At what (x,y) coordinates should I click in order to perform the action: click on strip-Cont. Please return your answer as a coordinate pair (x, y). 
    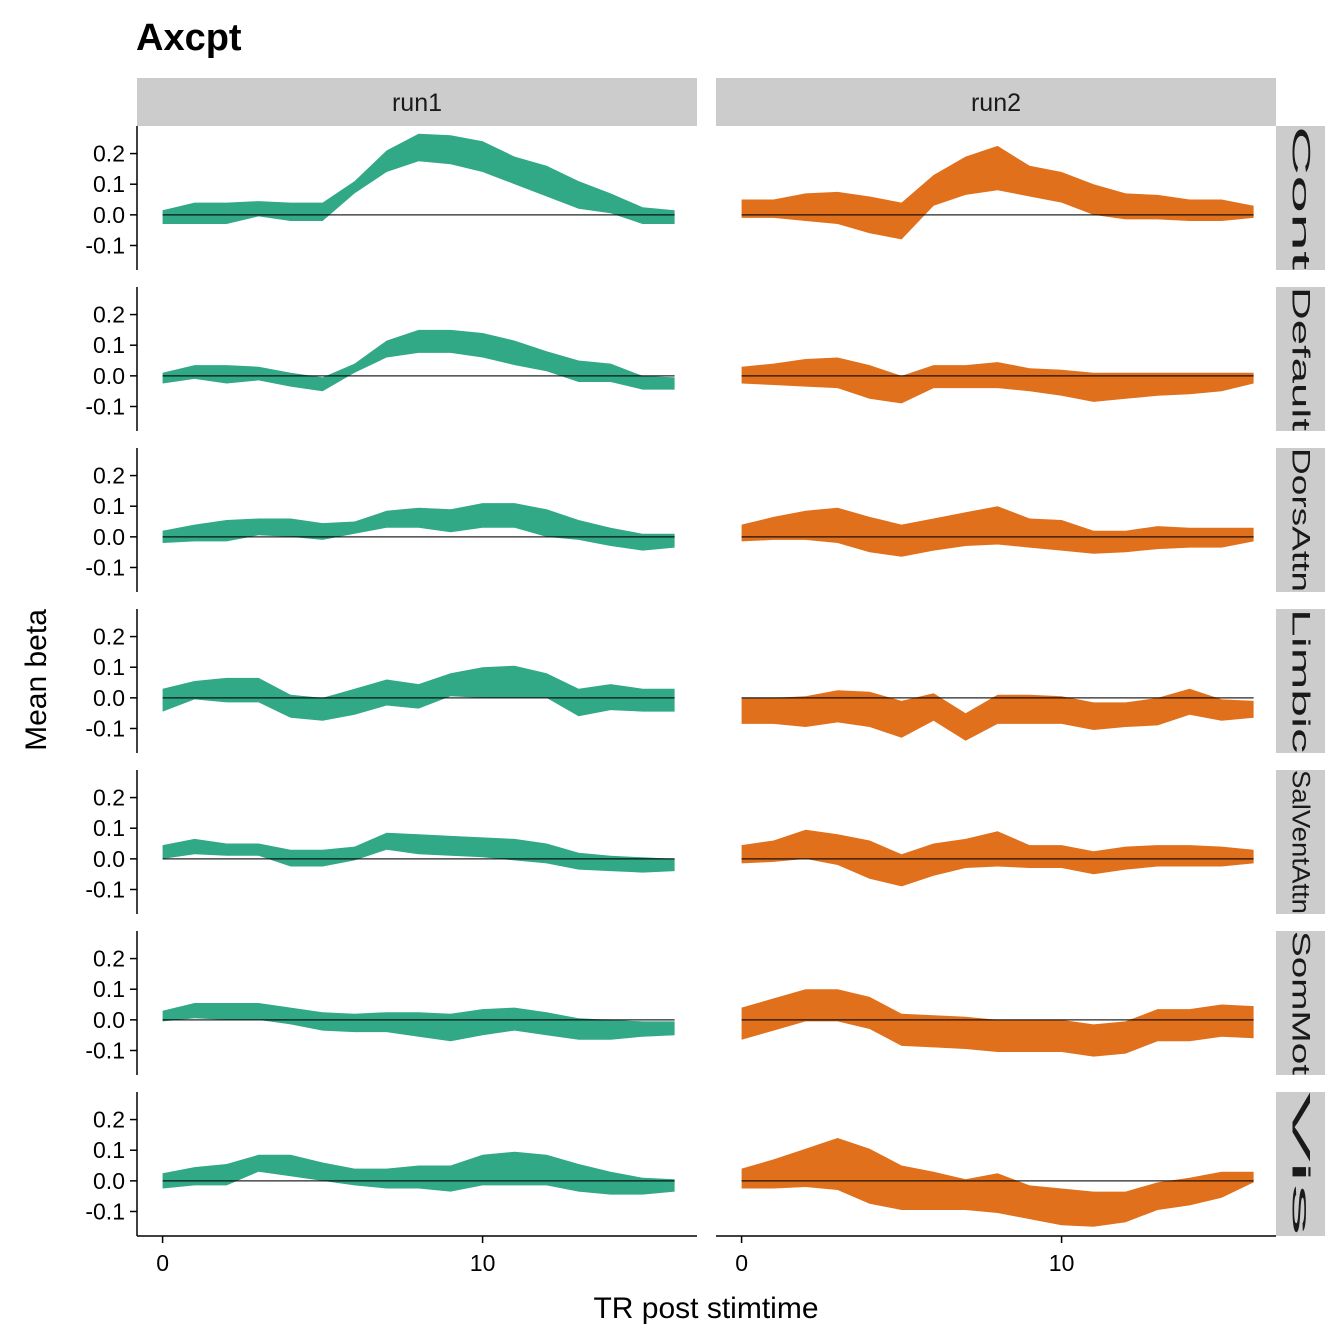
    Looking at the image, I should click on (1300, 198).